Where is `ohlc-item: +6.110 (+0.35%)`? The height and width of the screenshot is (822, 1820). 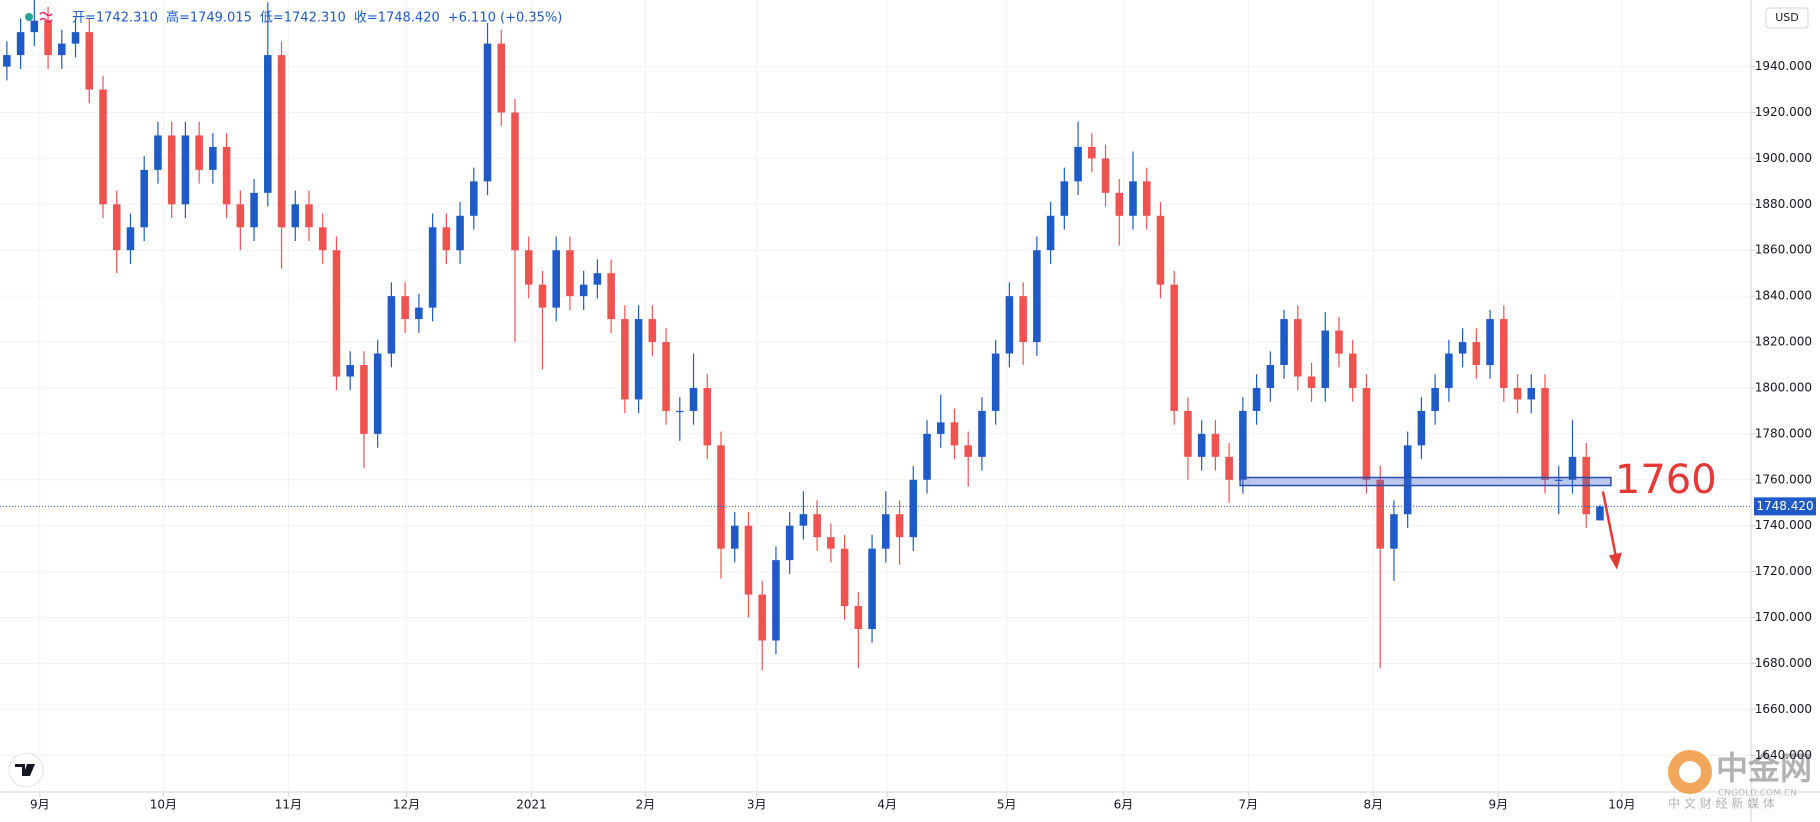 ohlc-item: +6.110 (+0.35%) is located at coordinates (505, 18).